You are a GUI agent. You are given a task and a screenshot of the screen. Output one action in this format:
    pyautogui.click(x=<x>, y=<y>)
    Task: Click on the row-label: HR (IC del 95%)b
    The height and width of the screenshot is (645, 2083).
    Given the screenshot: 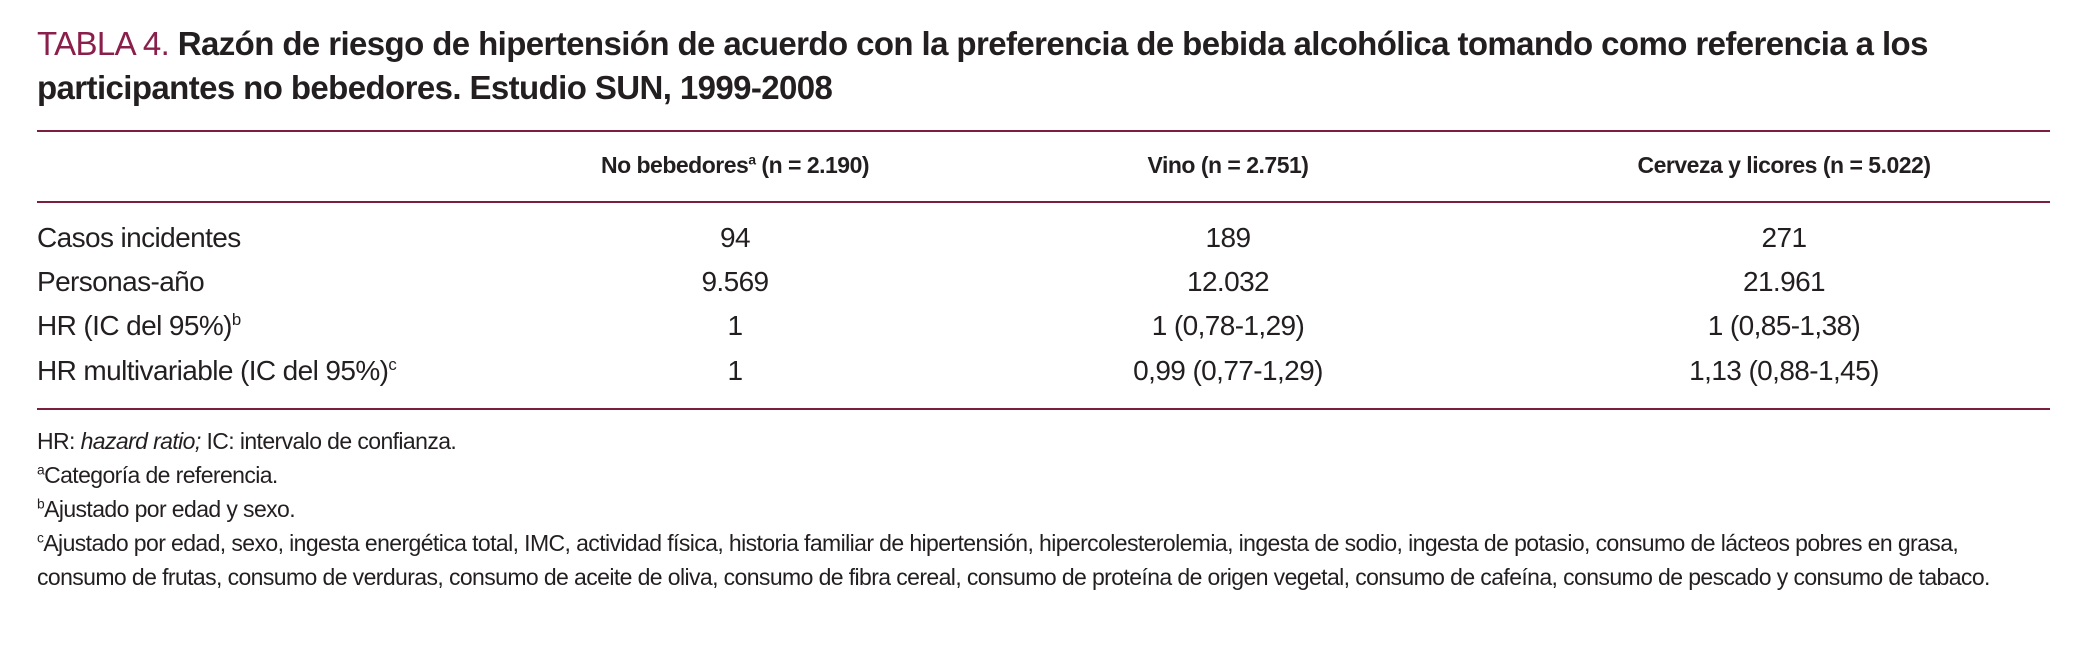 What is the action you would take?
    pyautogui.click(x=139, y=326)
    